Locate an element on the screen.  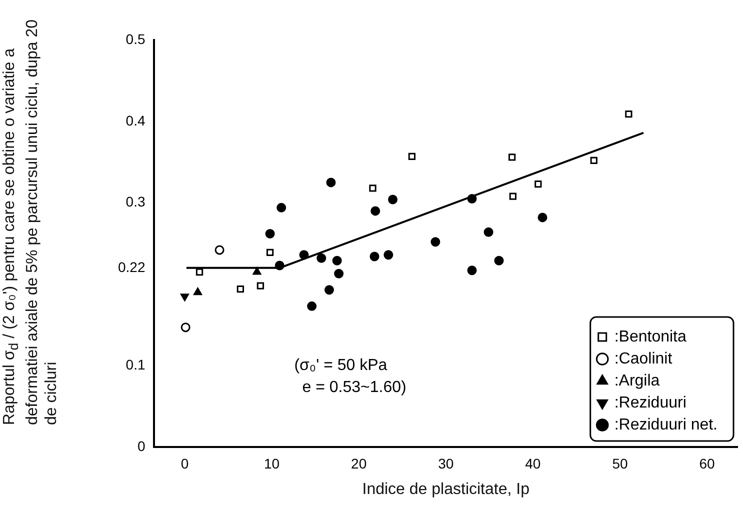
y-tick-label: 0 is located at coordinates (141, 446).